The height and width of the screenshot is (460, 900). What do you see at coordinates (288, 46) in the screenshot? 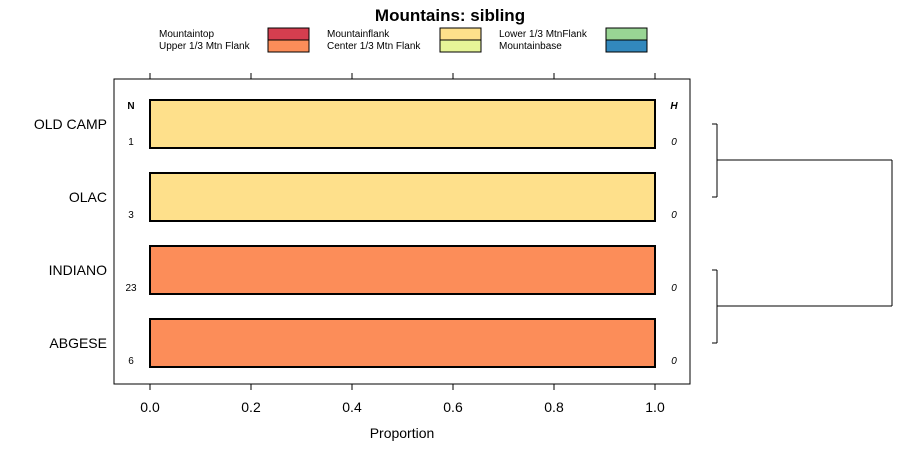
I see `legend-swatch-upper-1-3-mtn-flank` at bounding box center [288, 46].